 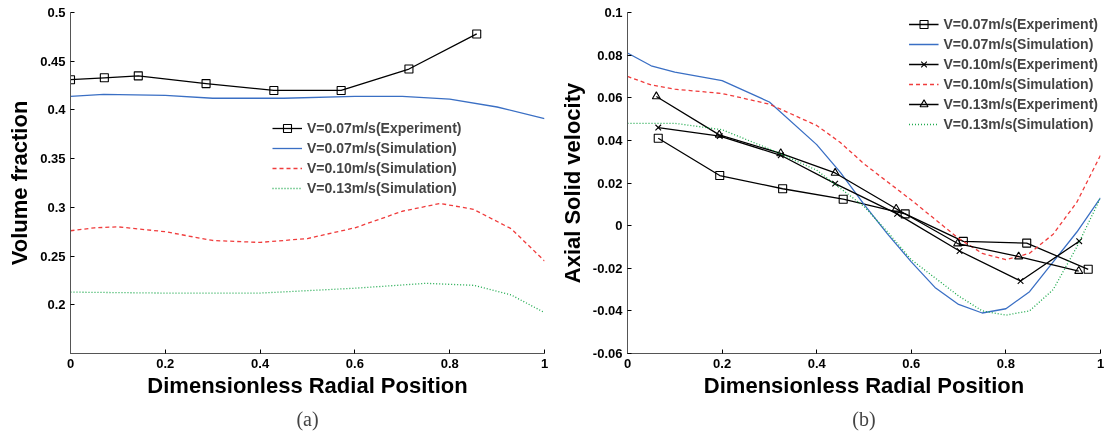 What do you see at coordinates (864, 419) in the screenshot?
I see `text: (b)` at bounding box center [864, 419].